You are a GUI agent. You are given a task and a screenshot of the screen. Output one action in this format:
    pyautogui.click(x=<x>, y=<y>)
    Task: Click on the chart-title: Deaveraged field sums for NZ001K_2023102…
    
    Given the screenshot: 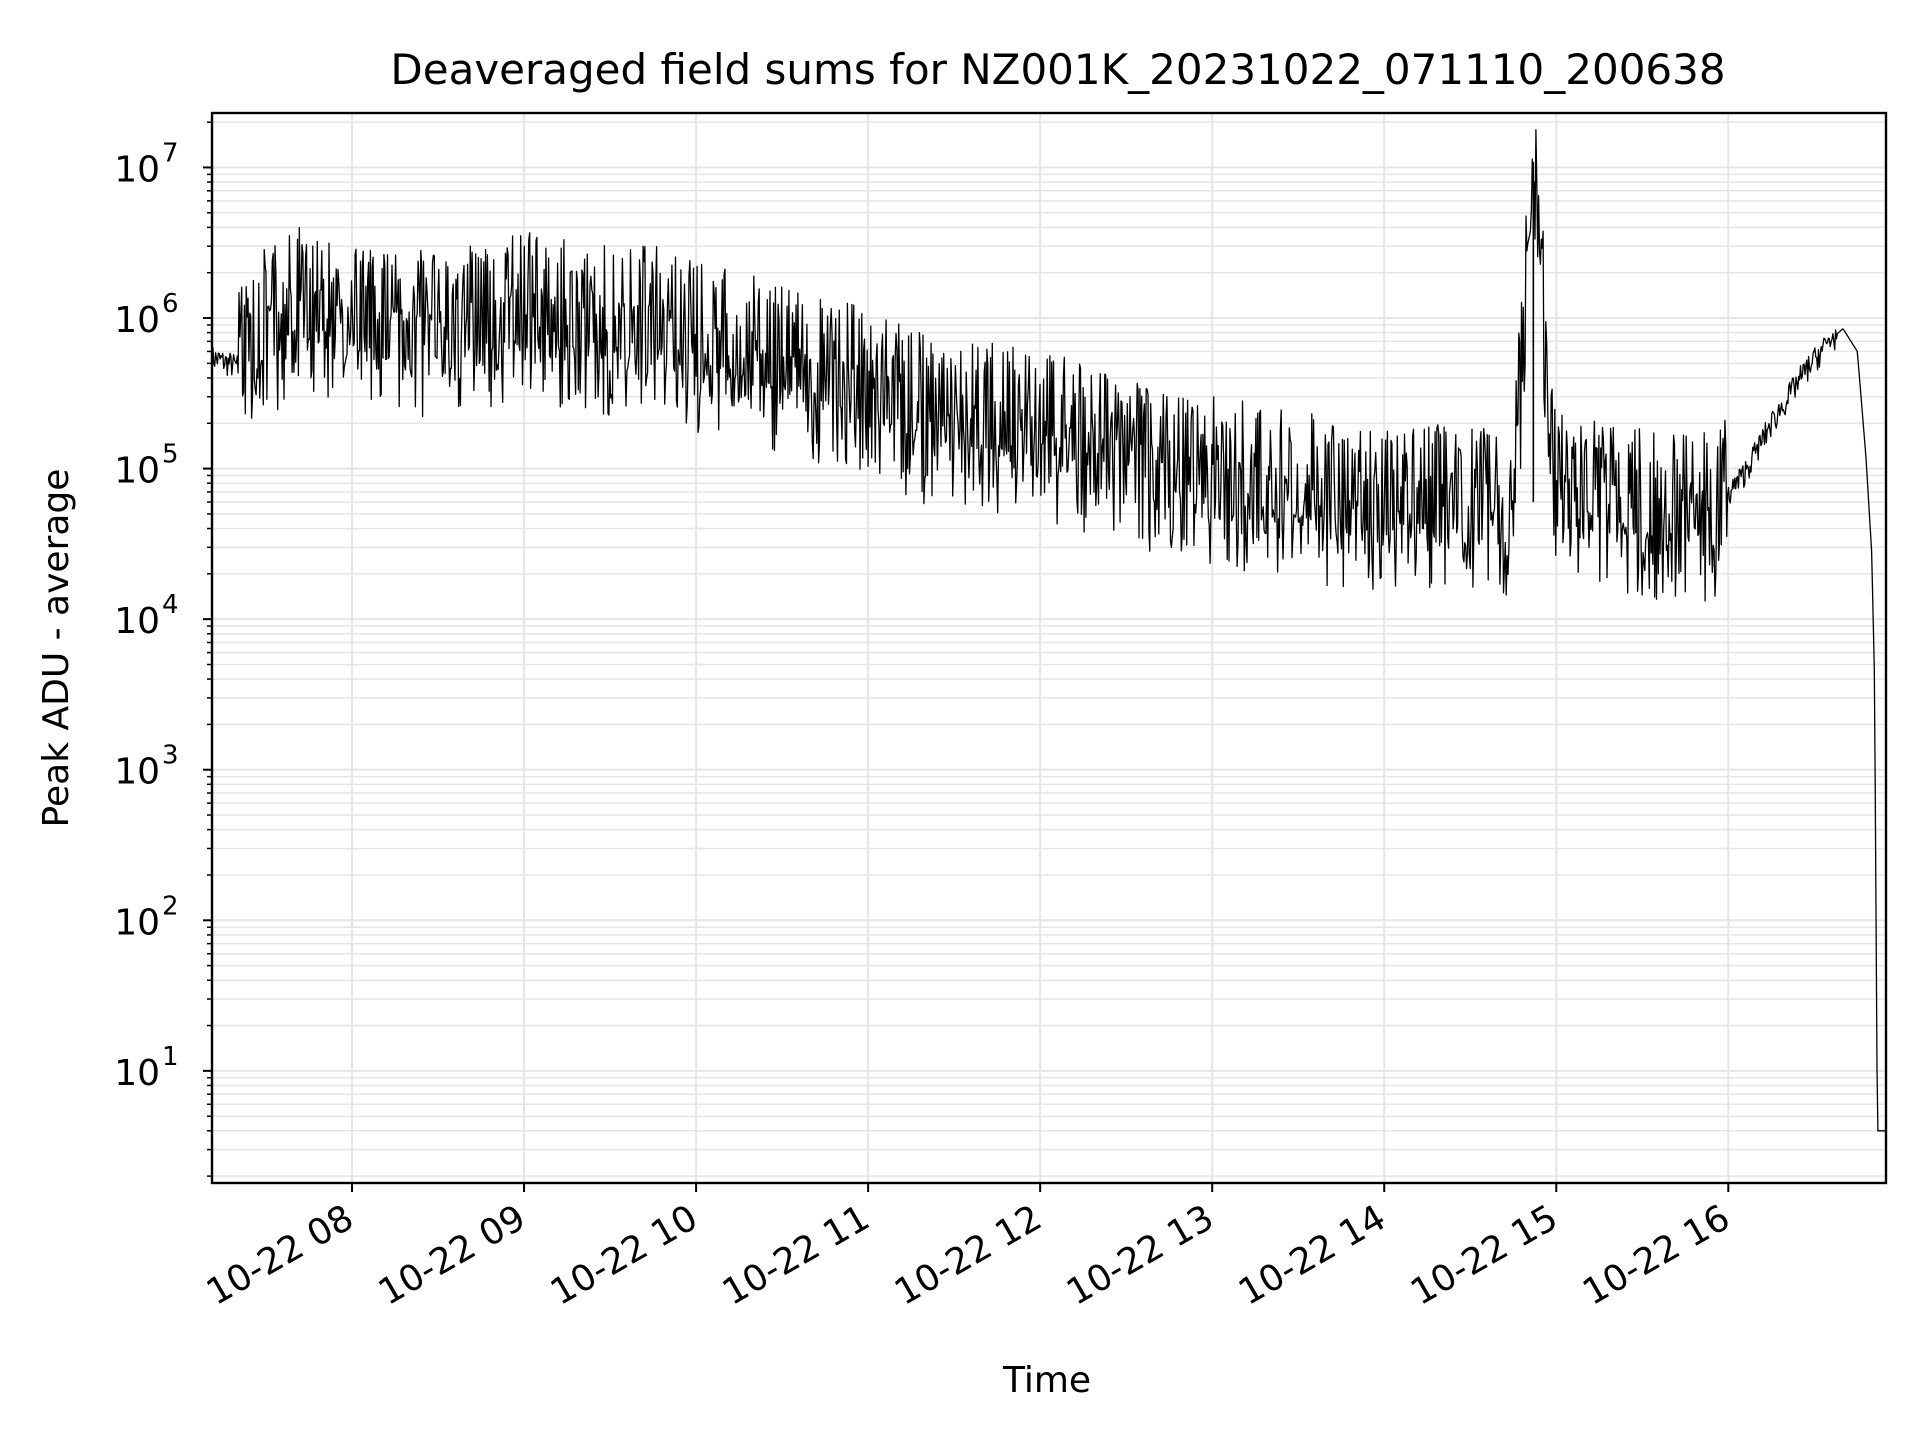 What is the action you would take?
    pyautogui.click(x=1057, y=69)
    